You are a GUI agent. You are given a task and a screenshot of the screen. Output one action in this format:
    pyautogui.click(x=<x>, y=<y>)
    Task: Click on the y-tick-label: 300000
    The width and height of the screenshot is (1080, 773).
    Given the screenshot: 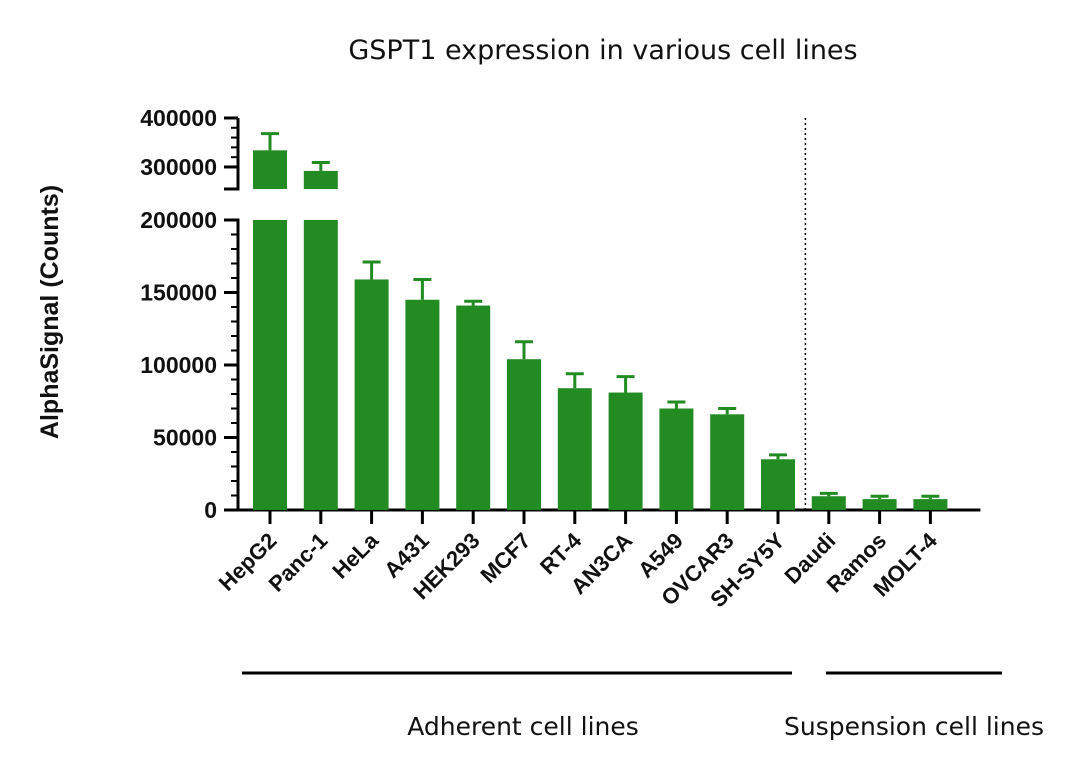 What is the action you would take?
    pyautogui.click(x=178, y=167)
    